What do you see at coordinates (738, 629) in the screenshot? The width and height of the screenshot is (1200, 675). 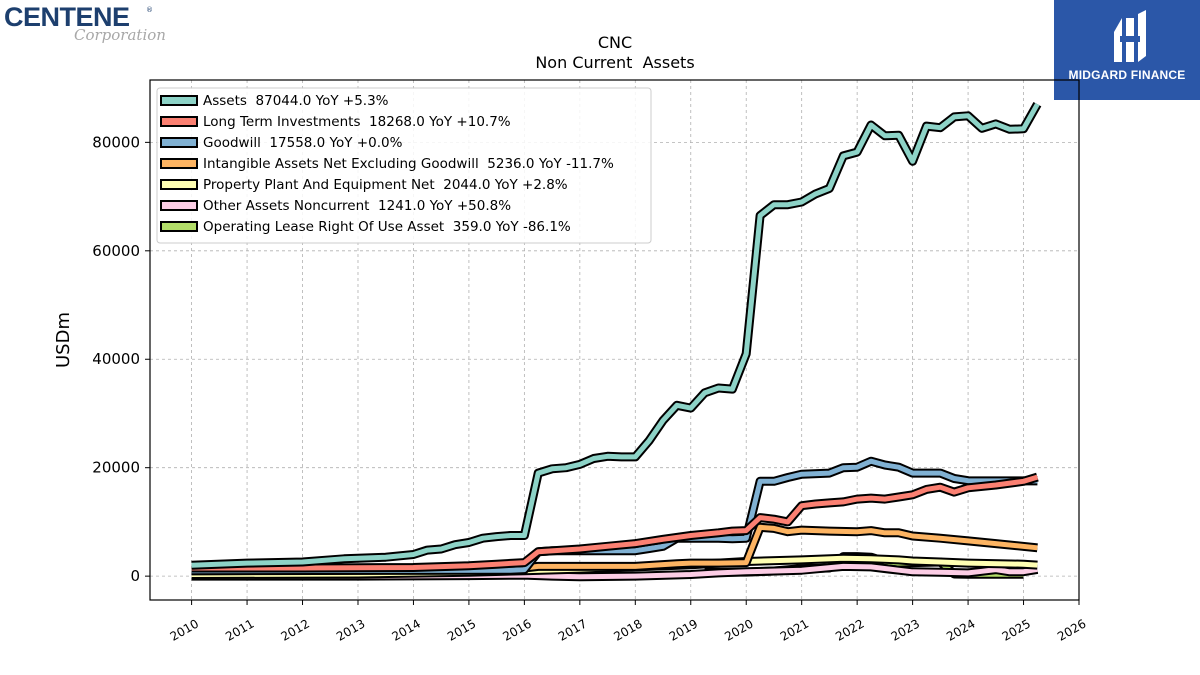 I see `x-tick-label: 2020` at bounding box center [738, 629].